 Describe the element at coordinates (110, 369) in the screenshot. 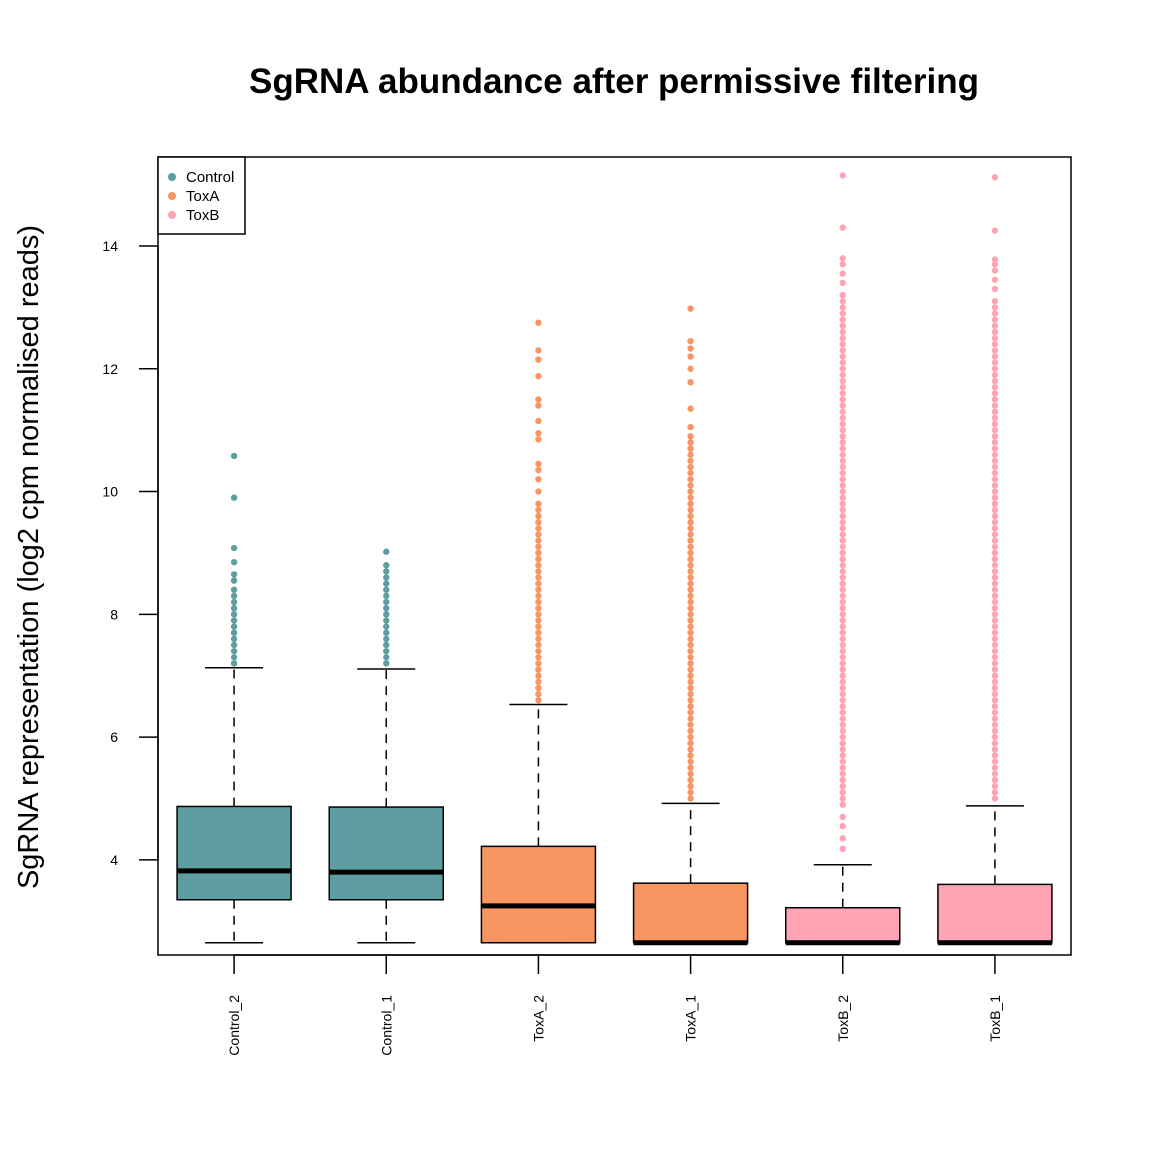

I see `y-tick-label: 12` at that location.